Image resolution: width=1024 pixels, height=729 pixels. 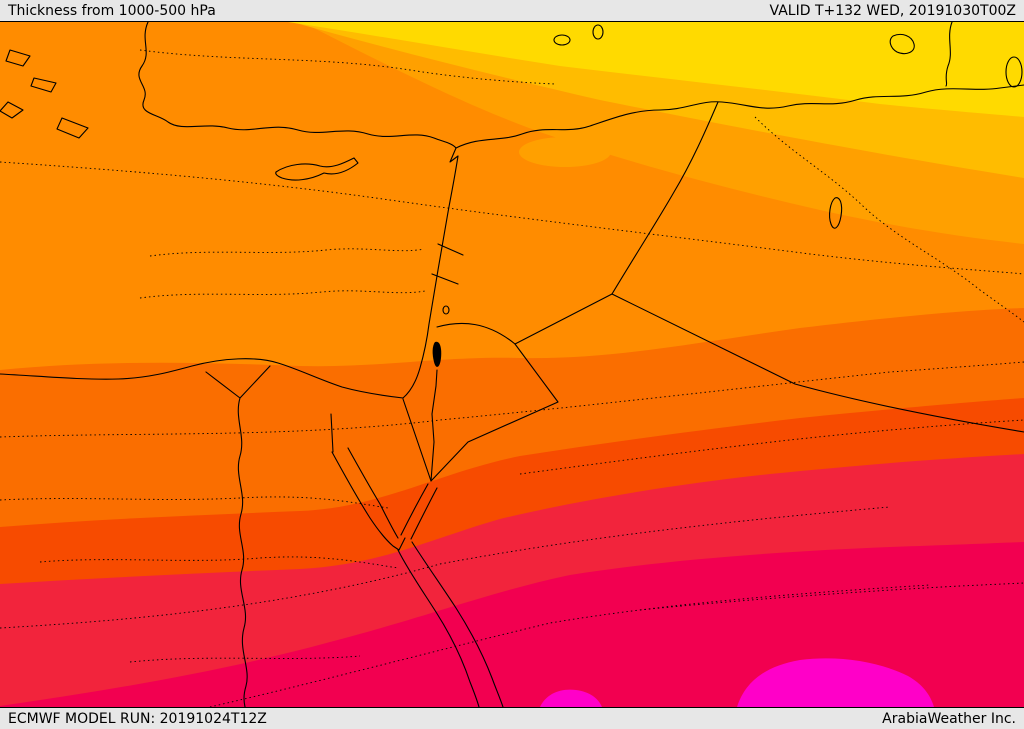 I want to click on sea-of-galilee-outline, so click(x=446, y=310).